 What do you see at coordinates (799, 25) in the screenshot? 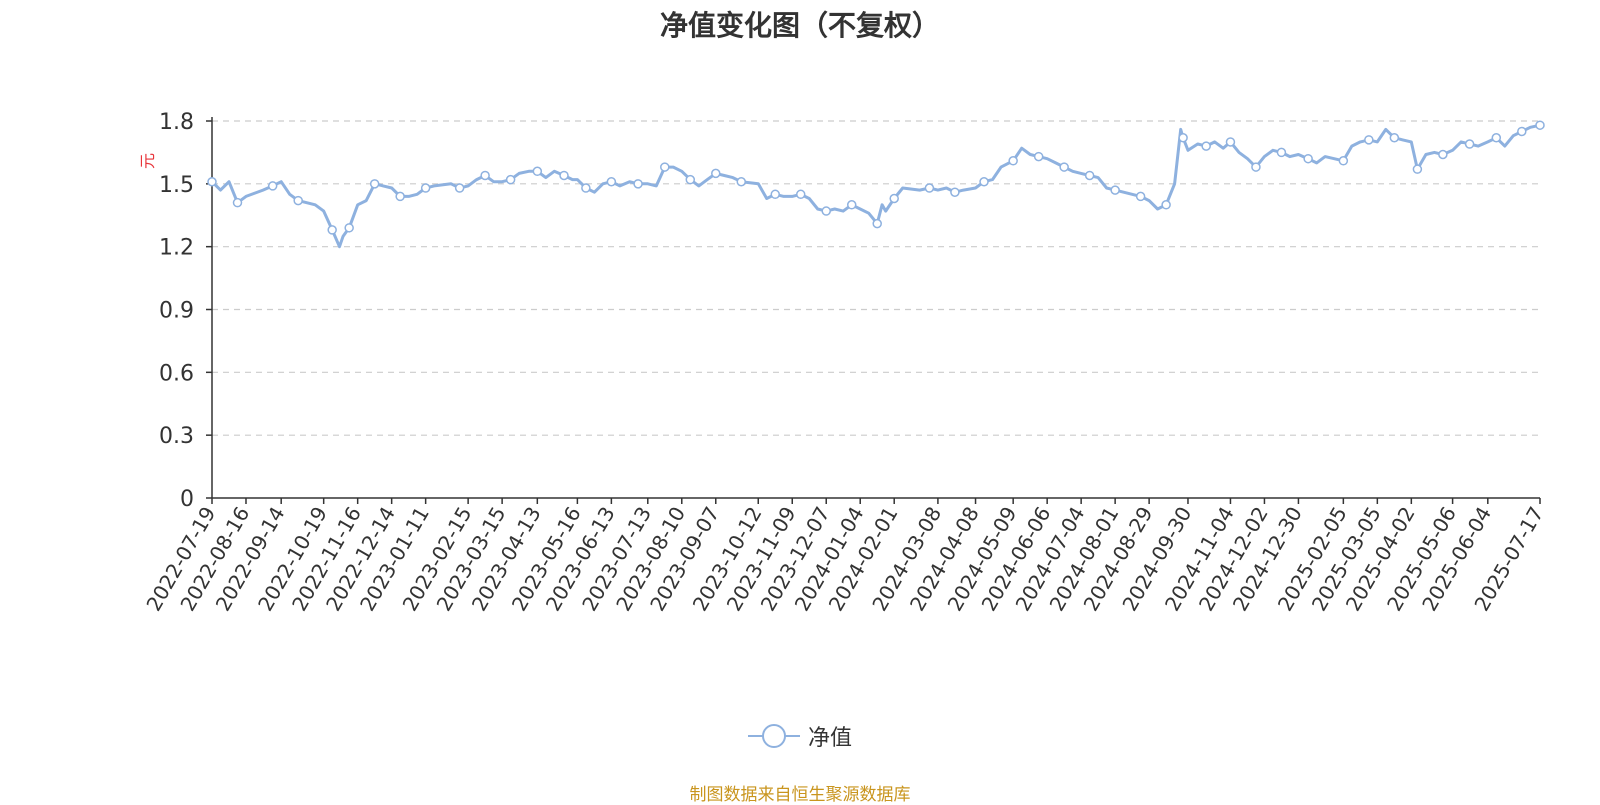
I see `chart-title: 净值变化图（不复权）` at bounding box center [799, 25].